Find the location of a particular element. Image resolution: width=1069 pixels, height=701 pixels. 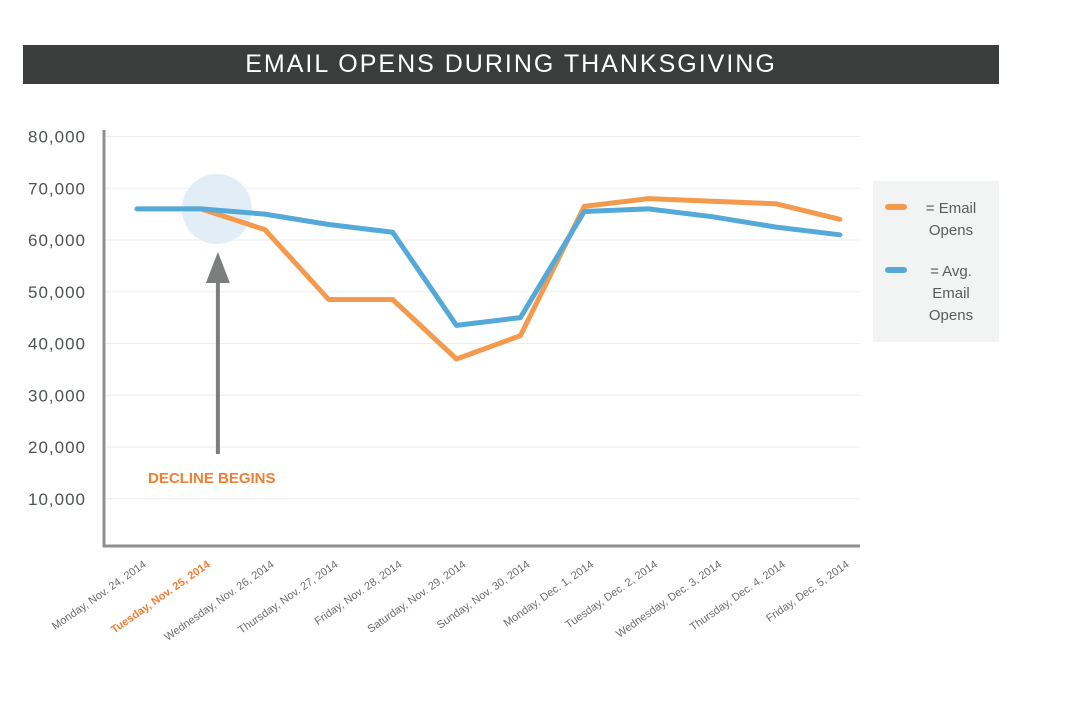

chart-legend: = Email Opens = Avg. Email Opens is located at coordinates (936, 261).